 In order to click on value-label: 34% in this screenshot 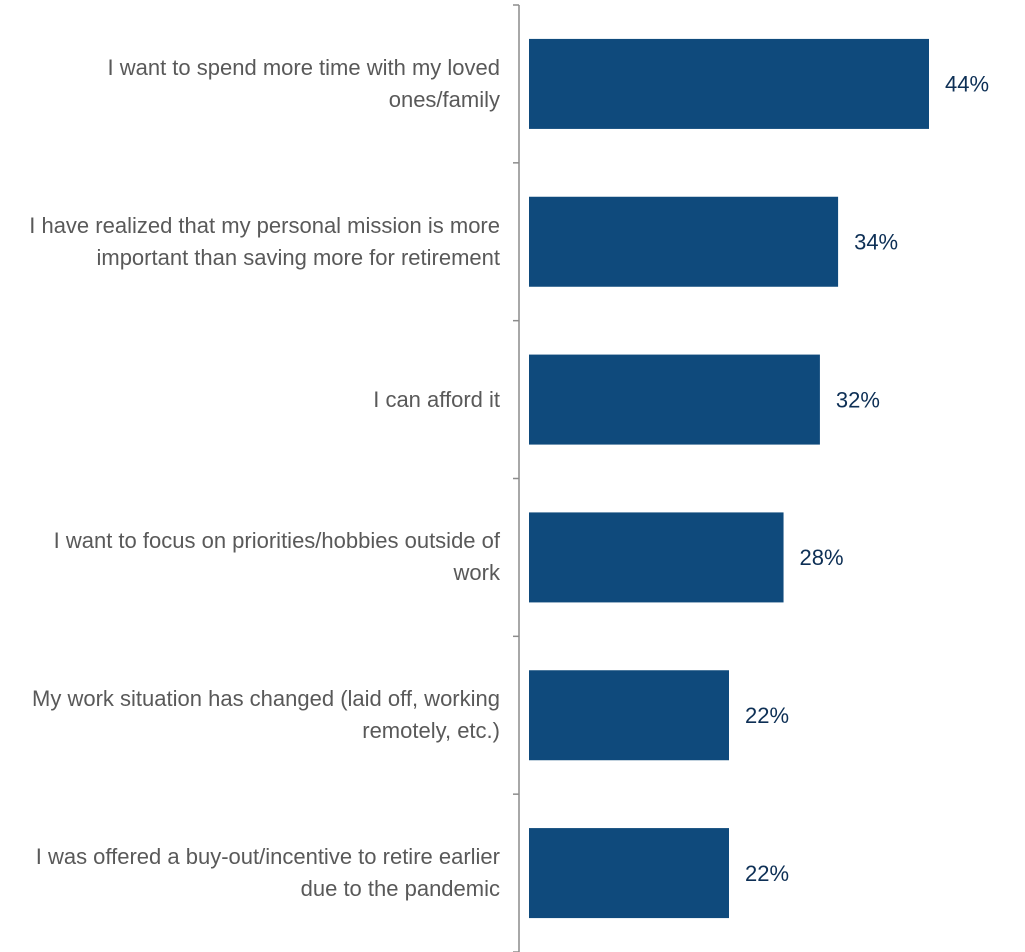, I will do `click(876, 242)`.